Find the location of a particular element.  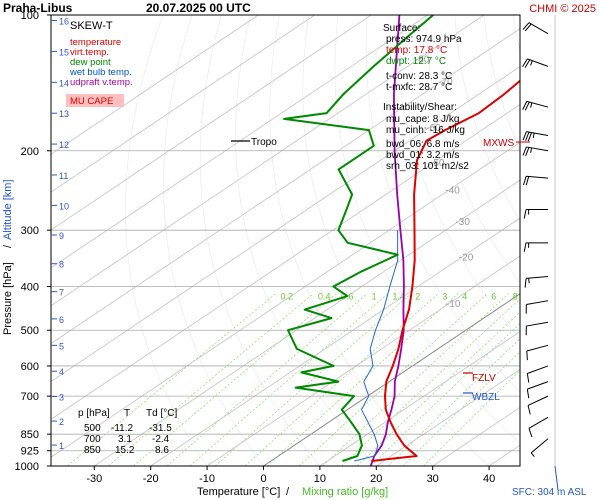

altitude-tick-label: 10 is located at coordinates (64, 206).